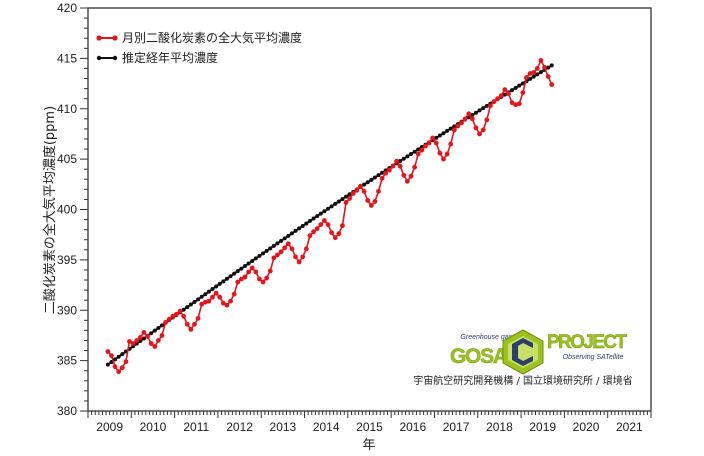 Image resolution: width=704 pixels, height=456 pixels. What do you see at coordinates (239, 427) in the screenshot?
I see `x-tick-label: 2012` at bounding box center [239, 427].